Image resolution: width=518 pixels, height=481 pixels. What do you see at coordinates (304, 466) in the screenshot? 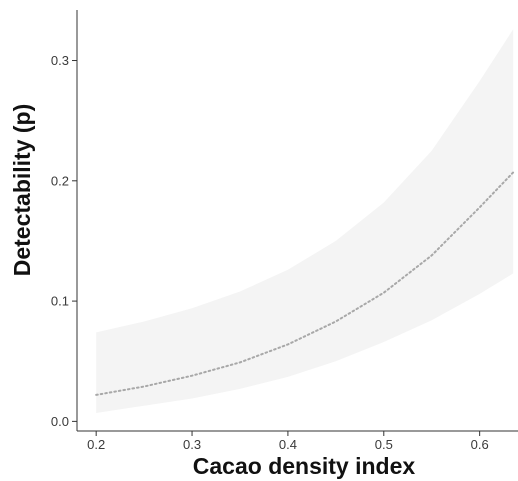
I see `x-axis-title: Cacao density index` at bounding box center [304, 466].